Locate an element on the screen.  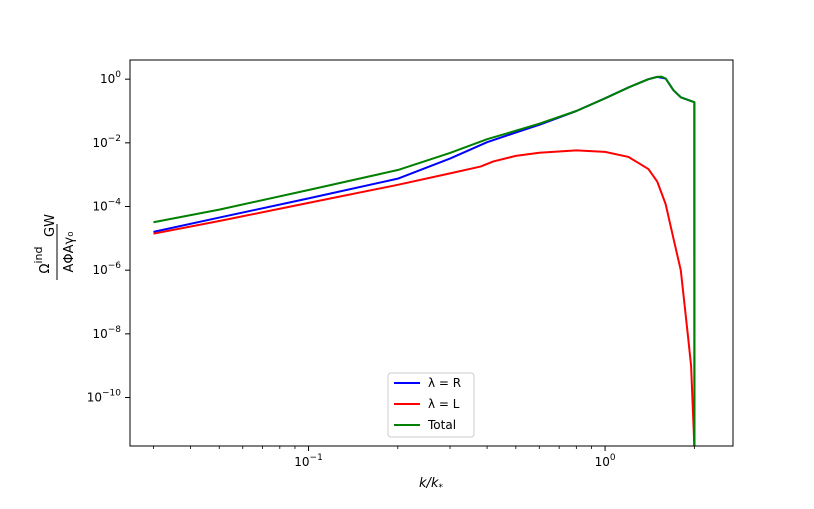
y-tick-label: 10⁻⁴ is located at coordinates (106, 206).